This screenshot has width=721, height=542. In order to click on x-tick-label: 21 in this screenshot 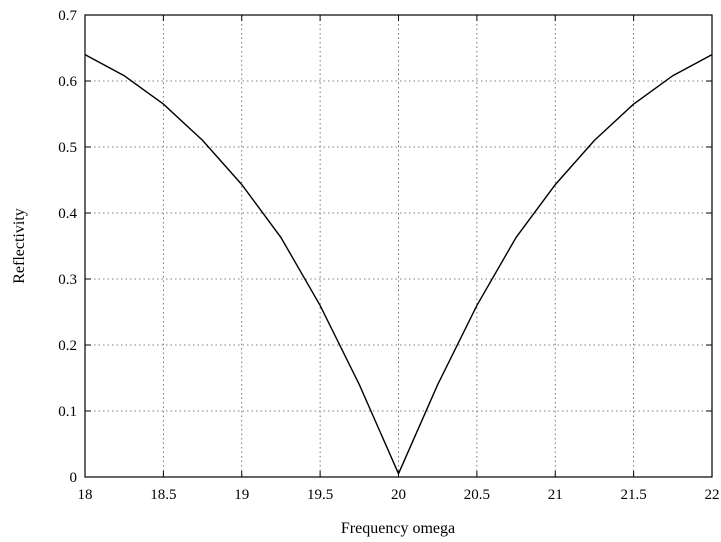, I will do `click(555, 495)`.